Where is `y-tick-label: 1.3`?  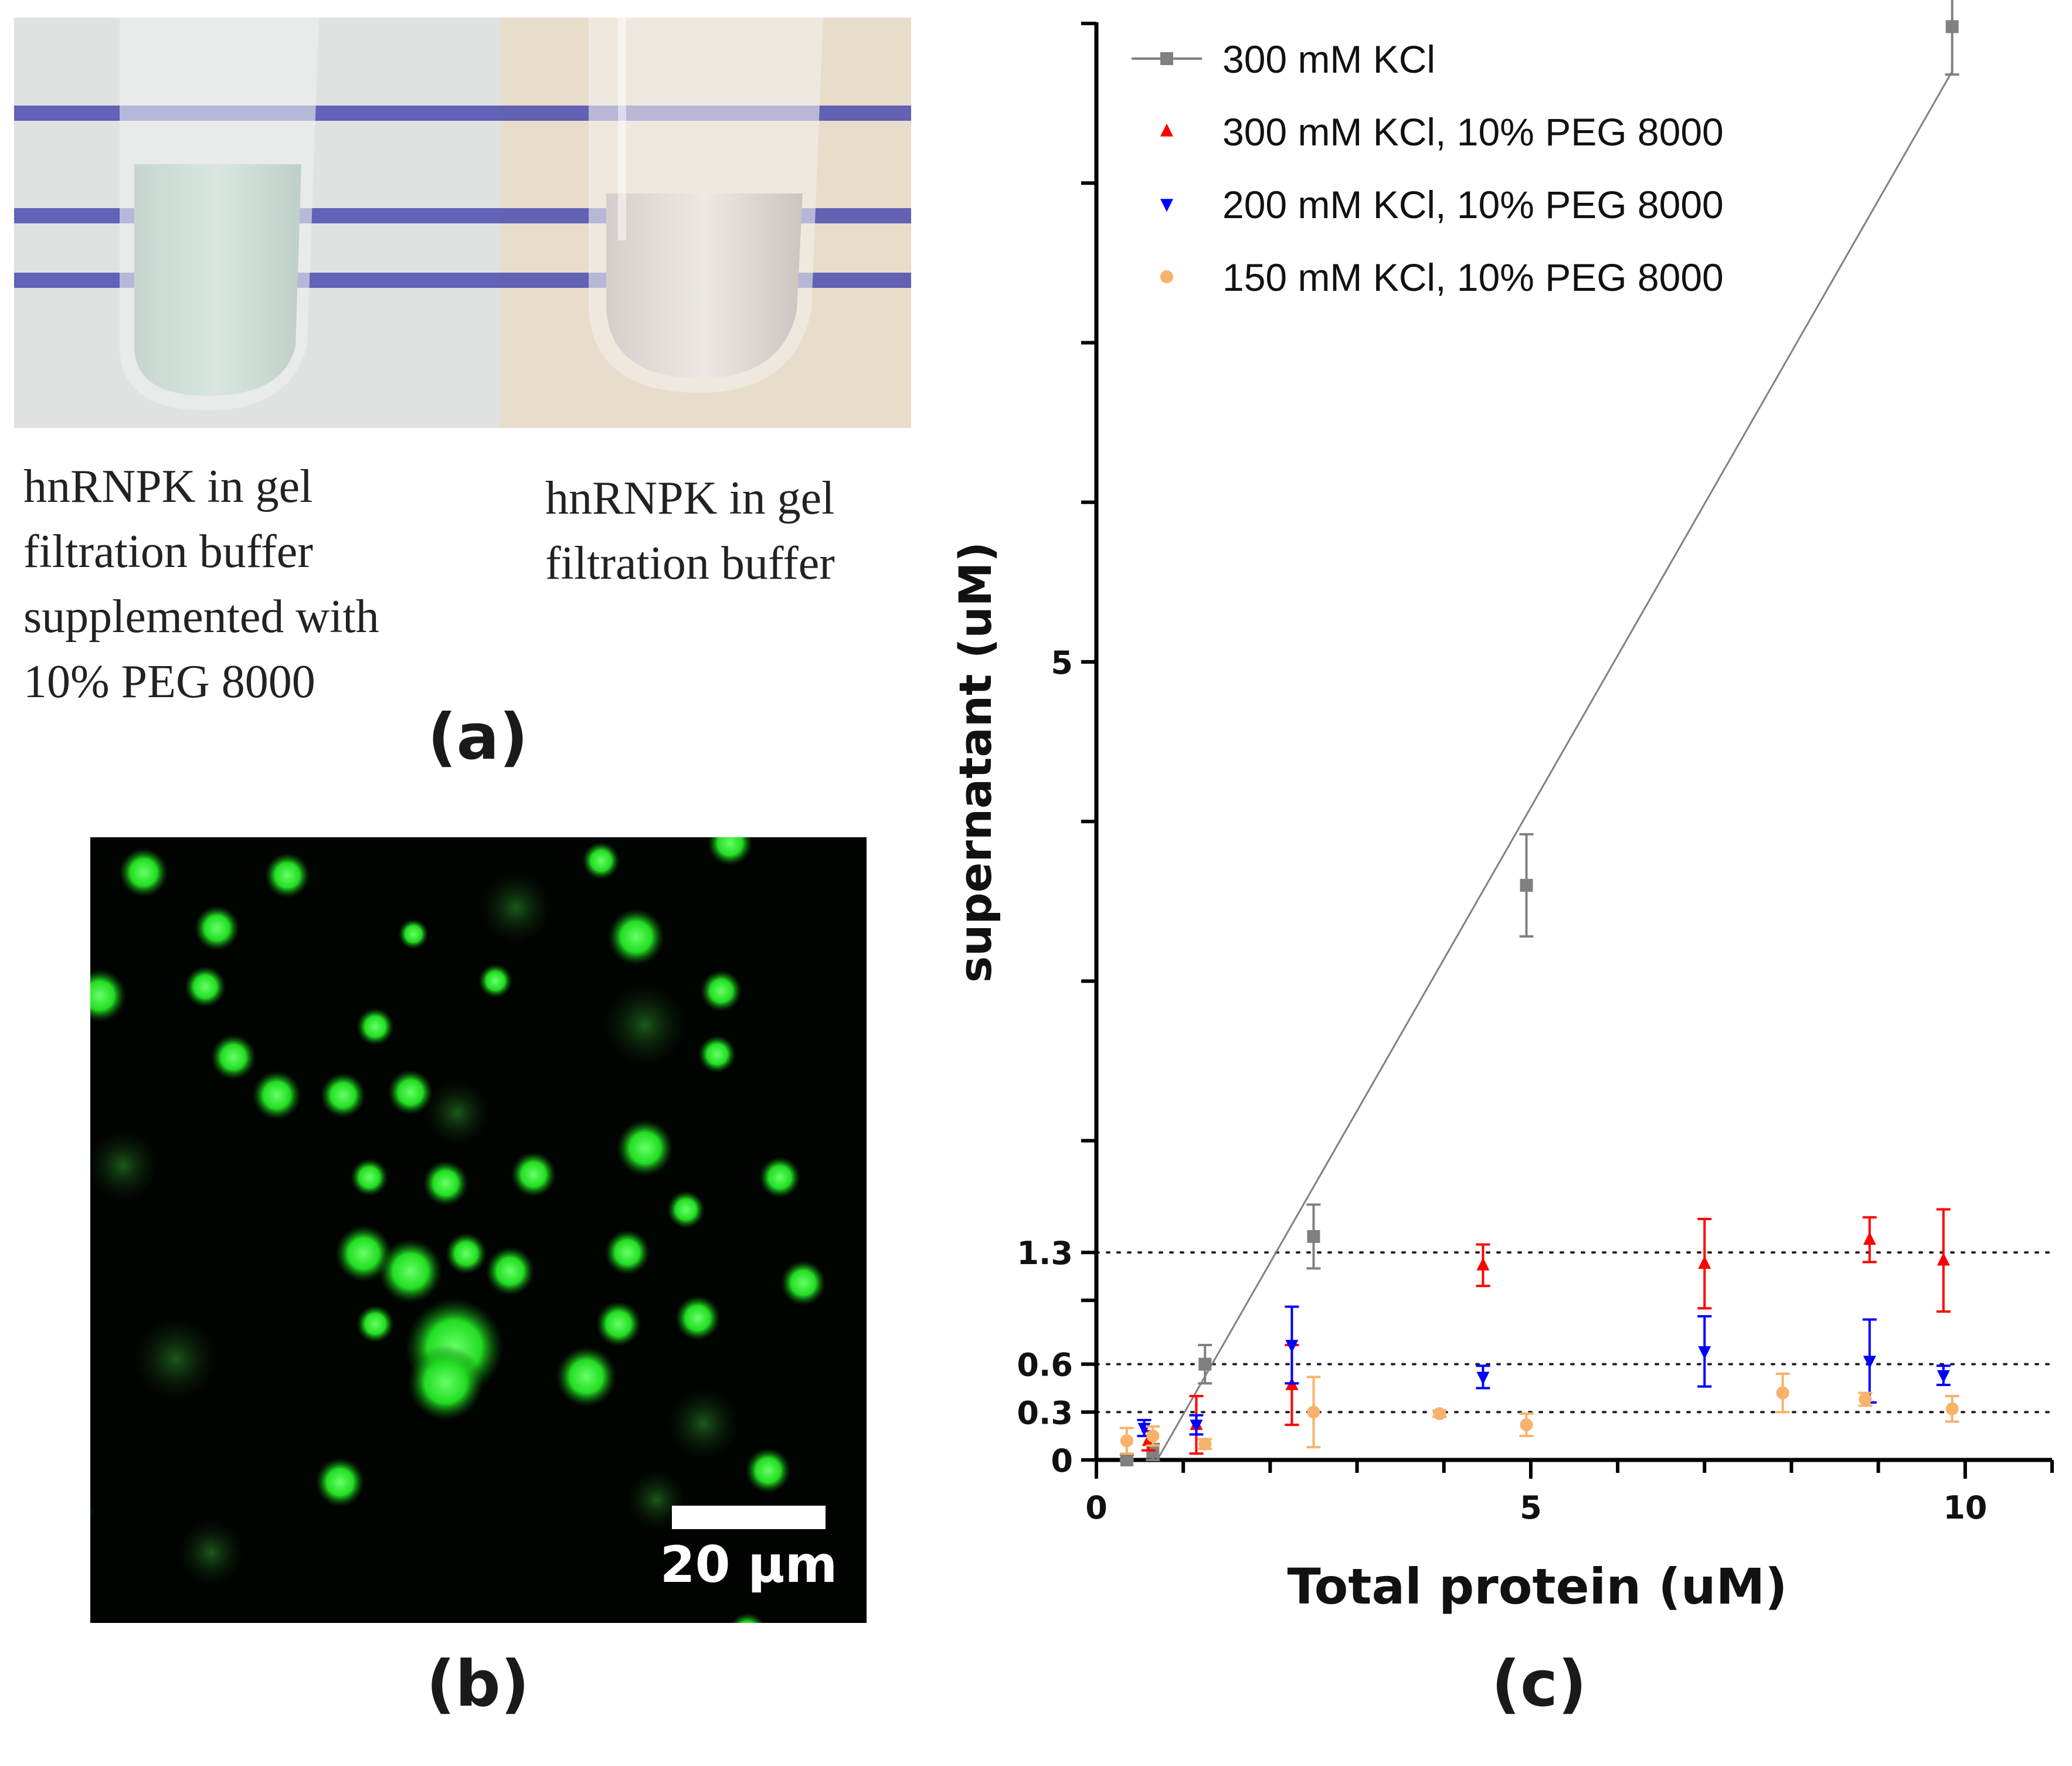 y-tick-label: 1.3 is located at coordinates (1045, 1253).